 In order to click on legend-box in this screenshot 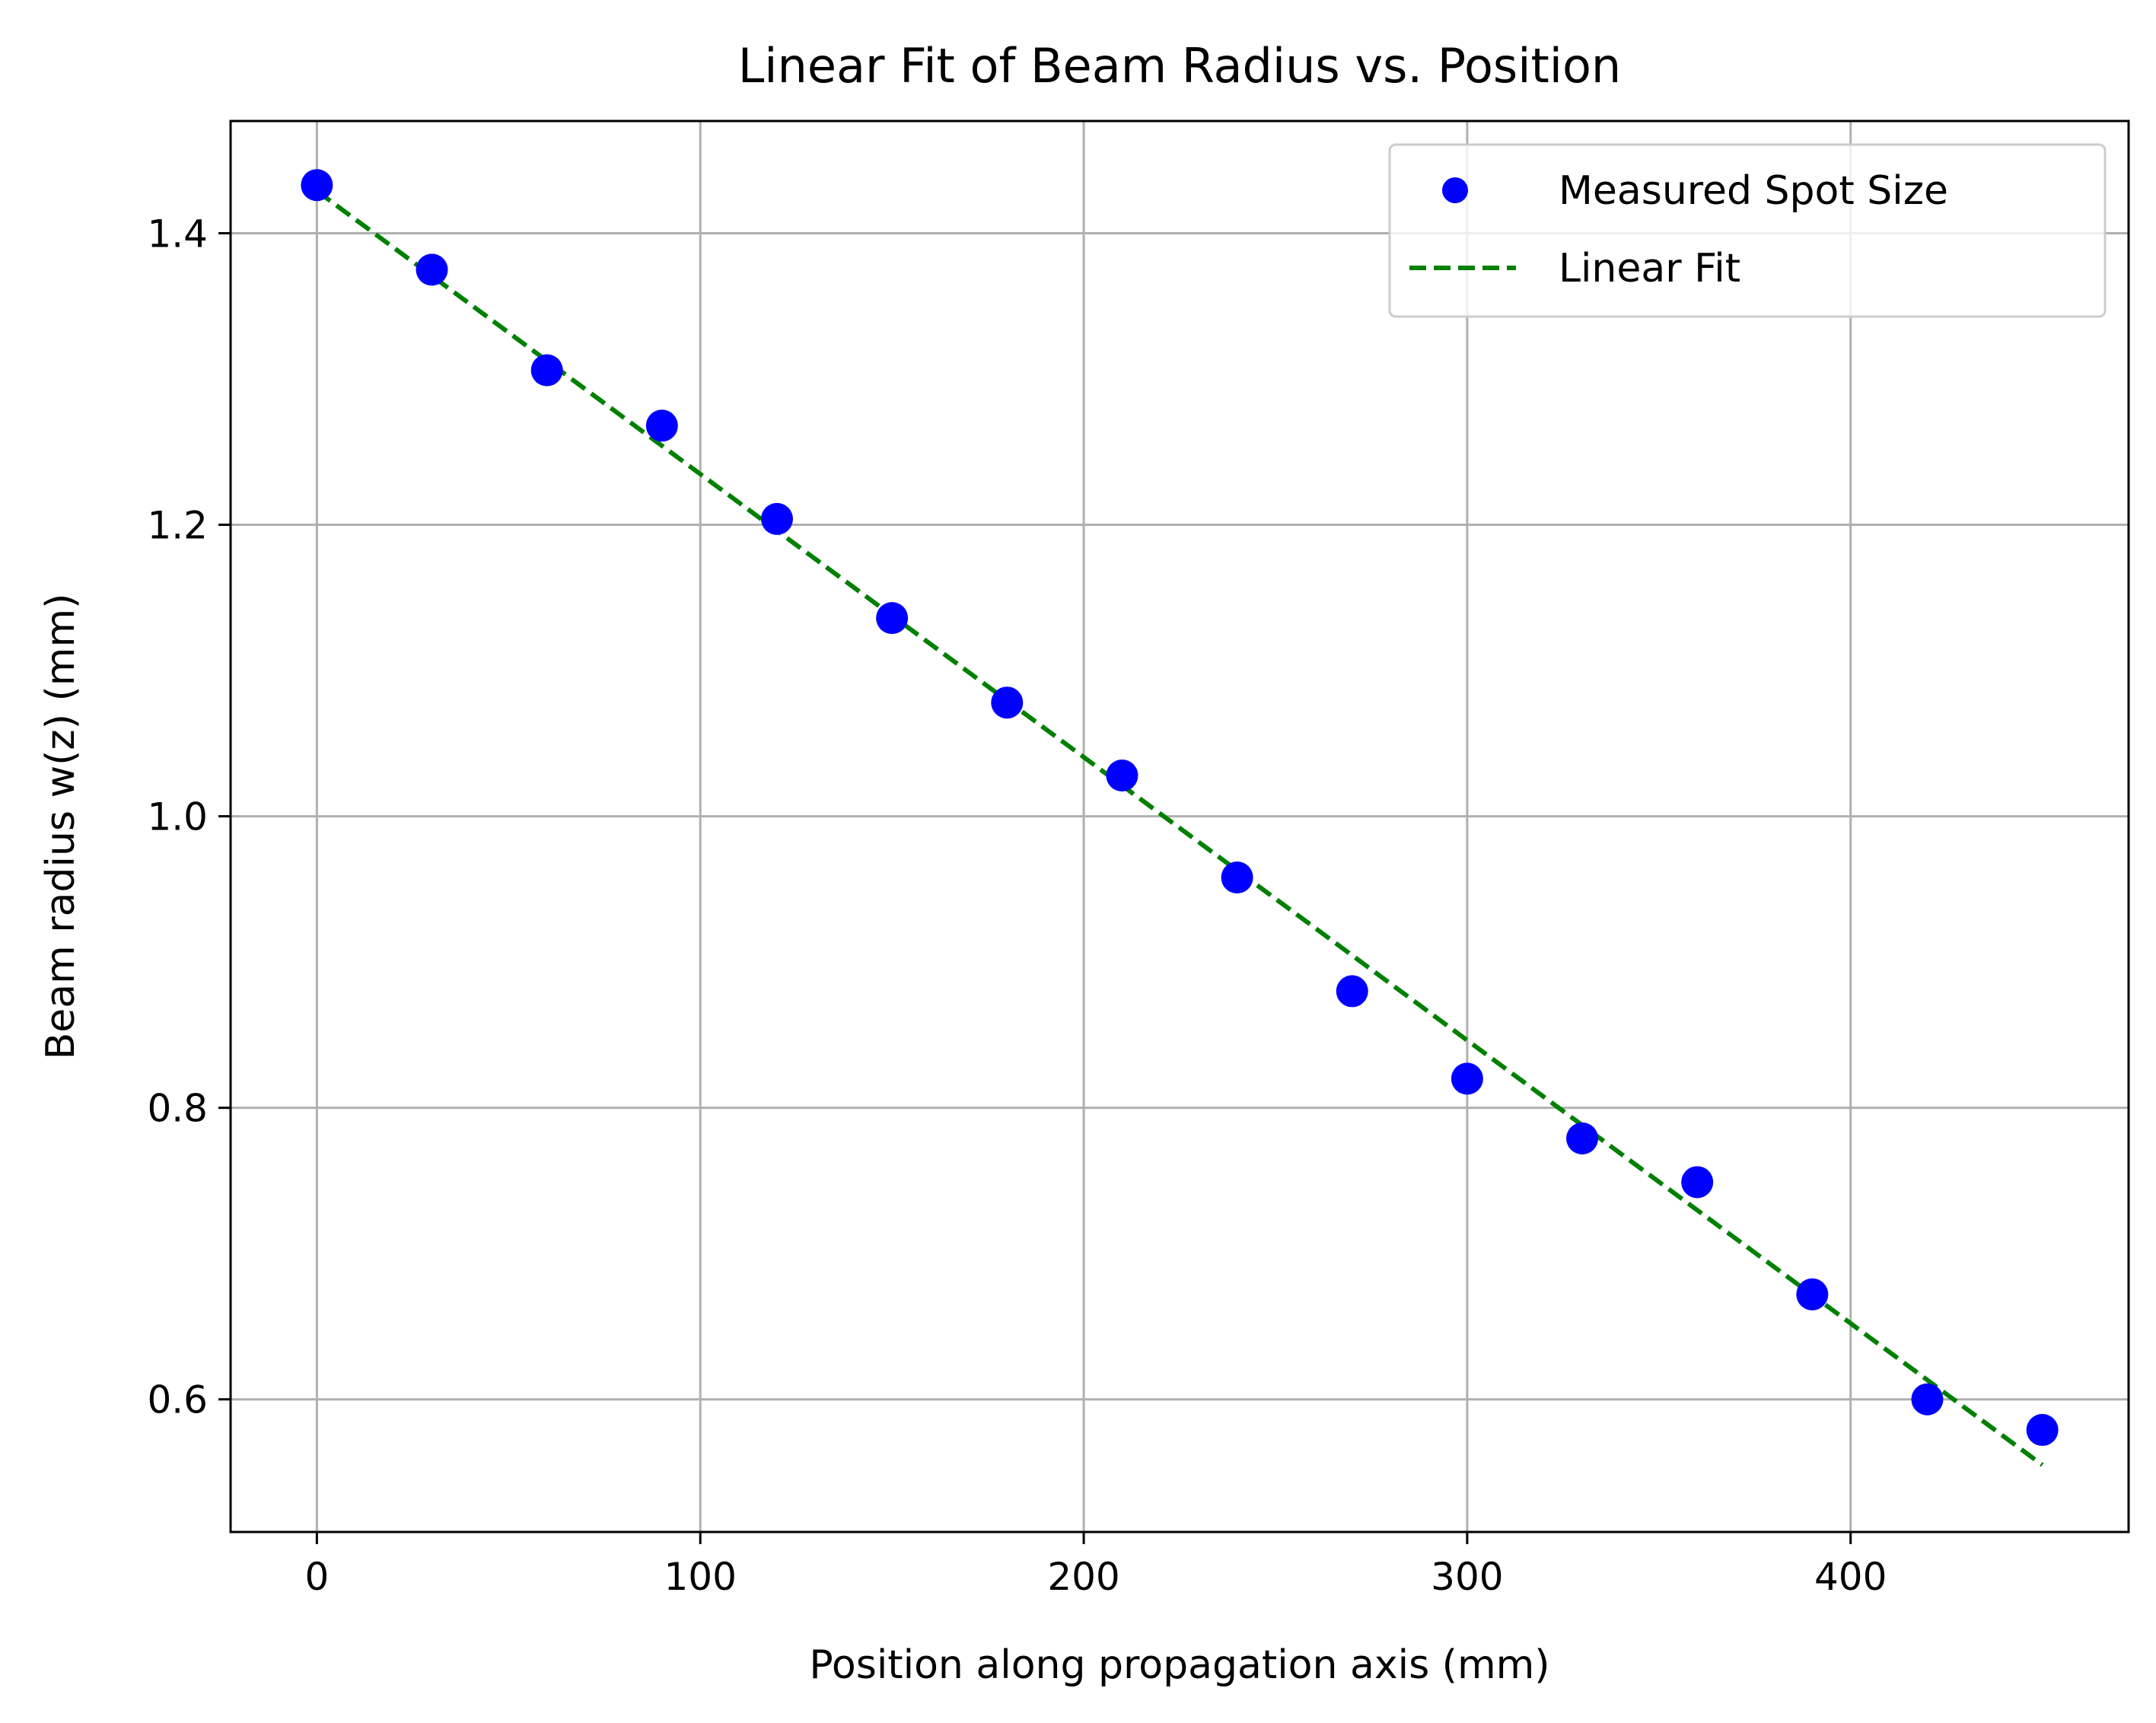, I will do `click(1747, 230)`.